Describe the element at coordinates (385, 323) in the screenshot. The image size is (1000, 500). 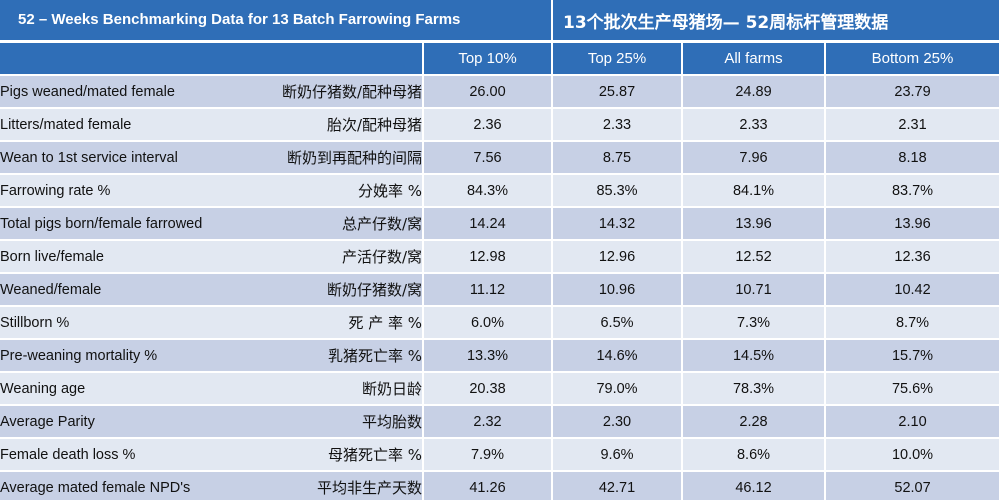
I see `row-label-chinese: 死 产 率 %` at that location.